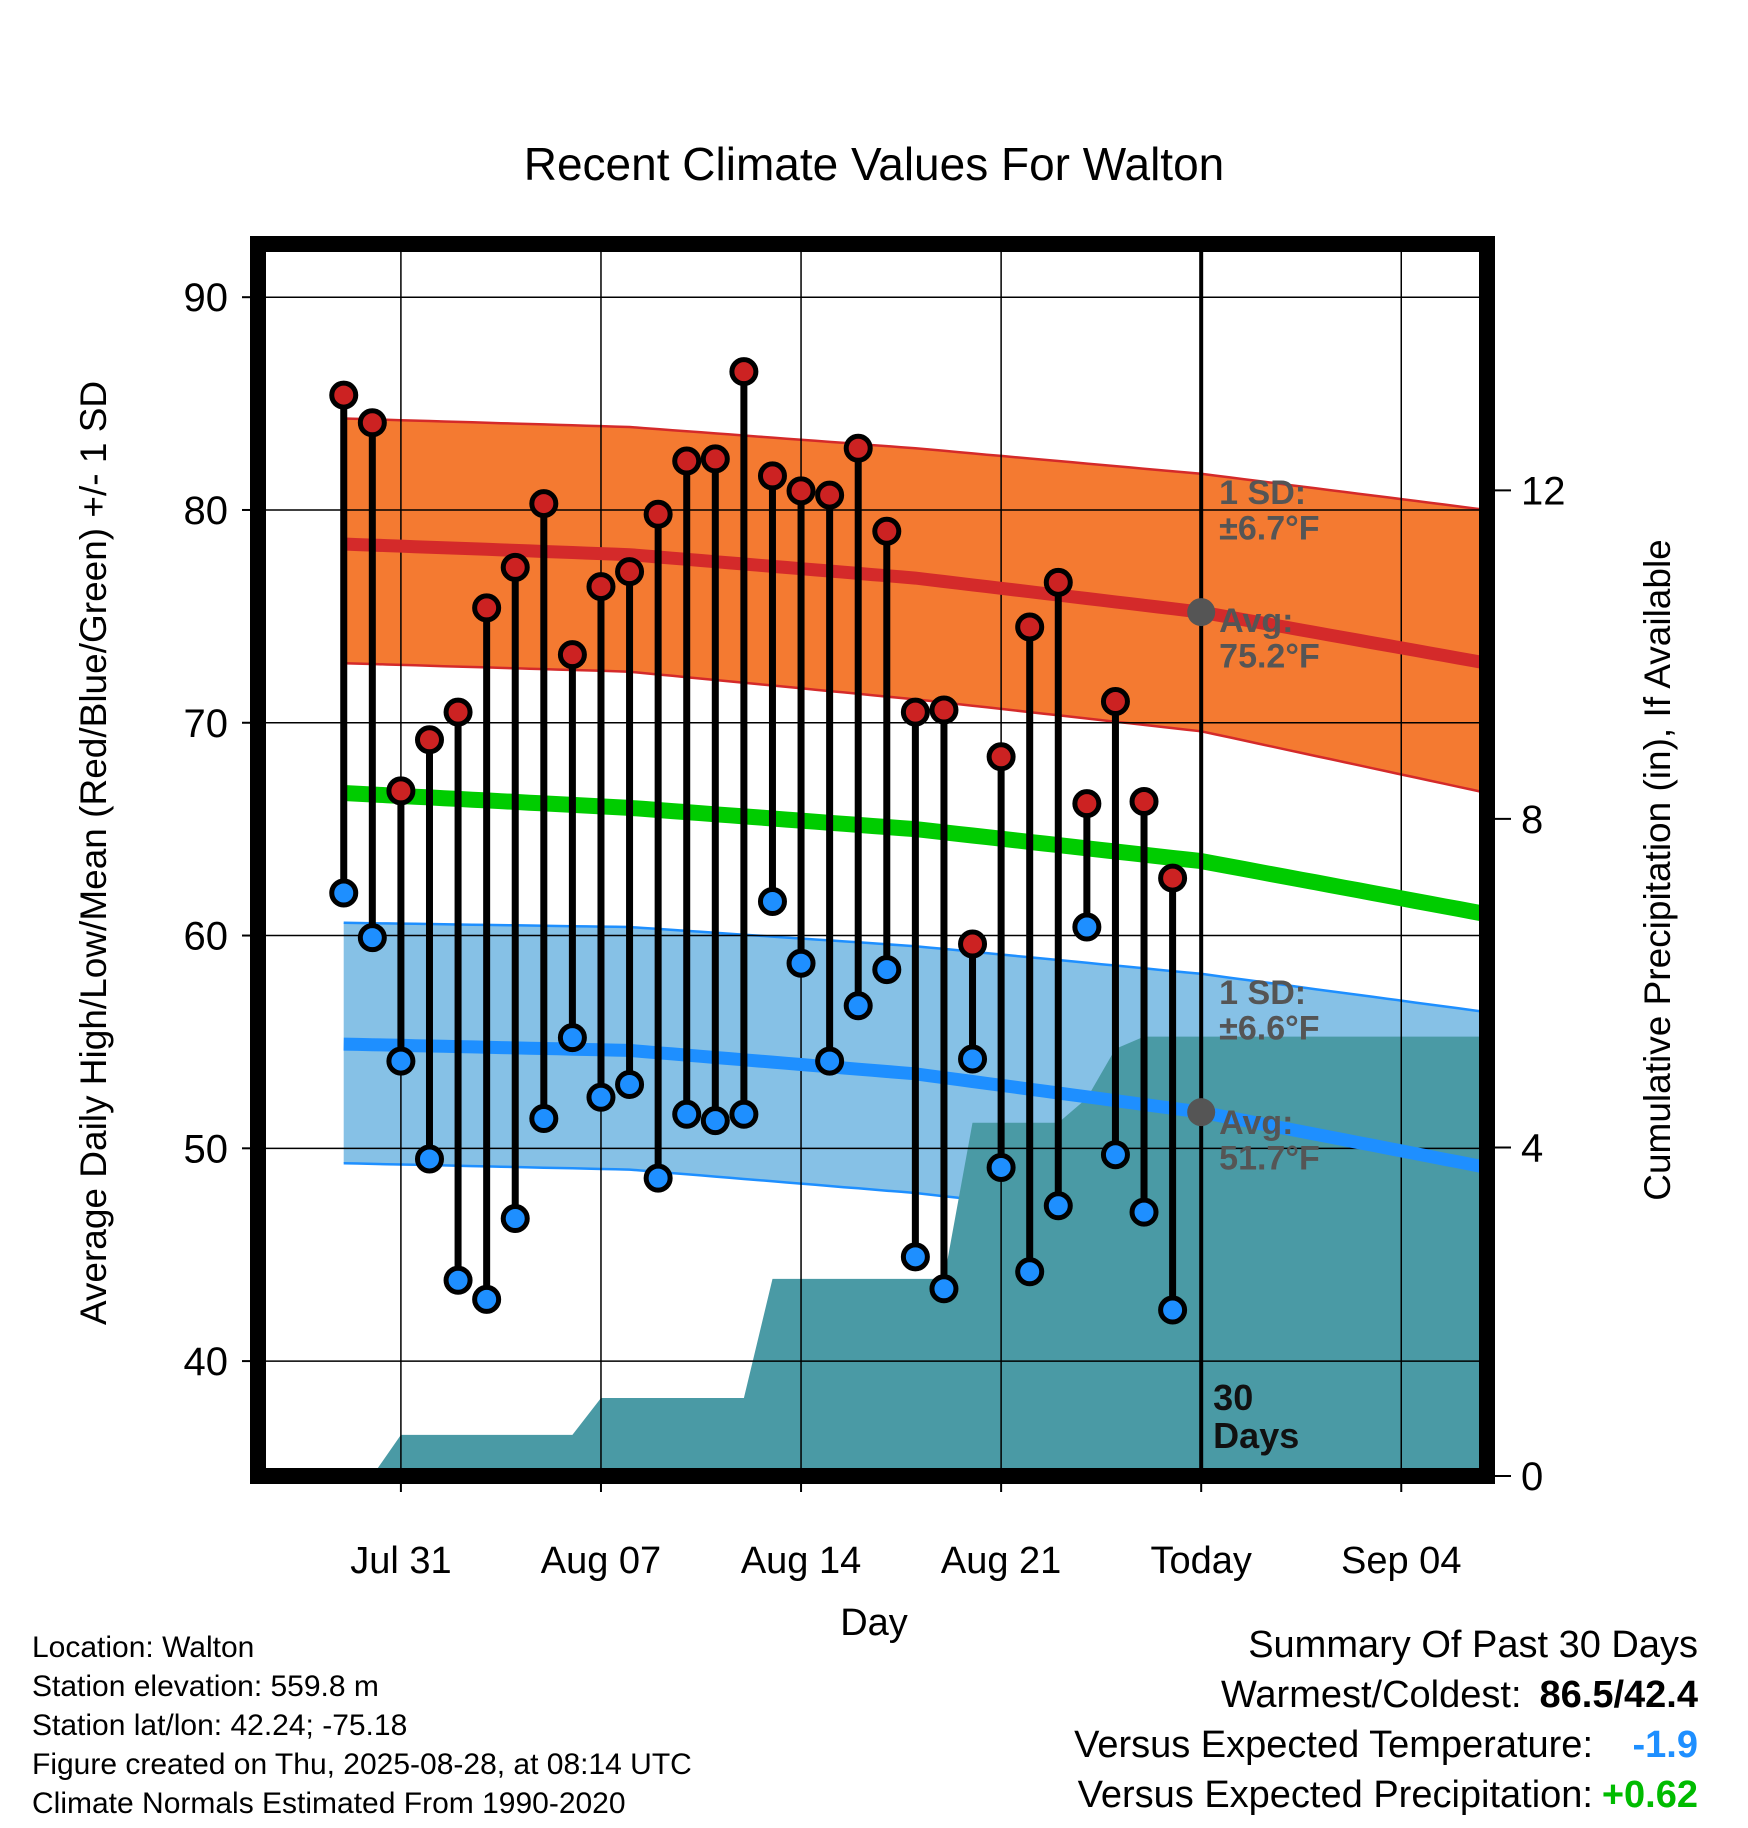 The image size is (1748, 1828). I want to click on latlon-text: Station lat/lon: 42.24; -75.18, so click(220, 1725).